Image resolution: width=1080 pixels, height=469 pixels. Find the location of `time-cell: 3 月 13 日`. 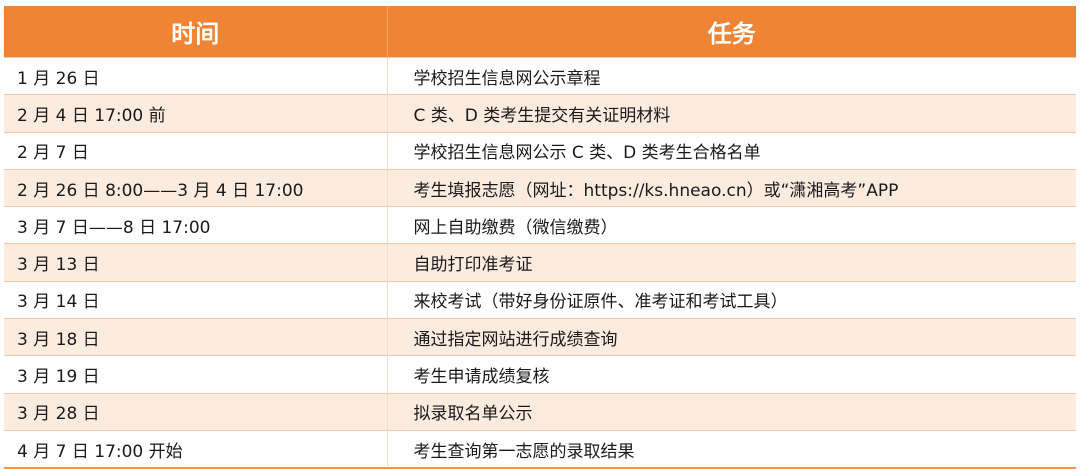

time-cell: 3 月 13 日 is located at coordinates (196, 262).